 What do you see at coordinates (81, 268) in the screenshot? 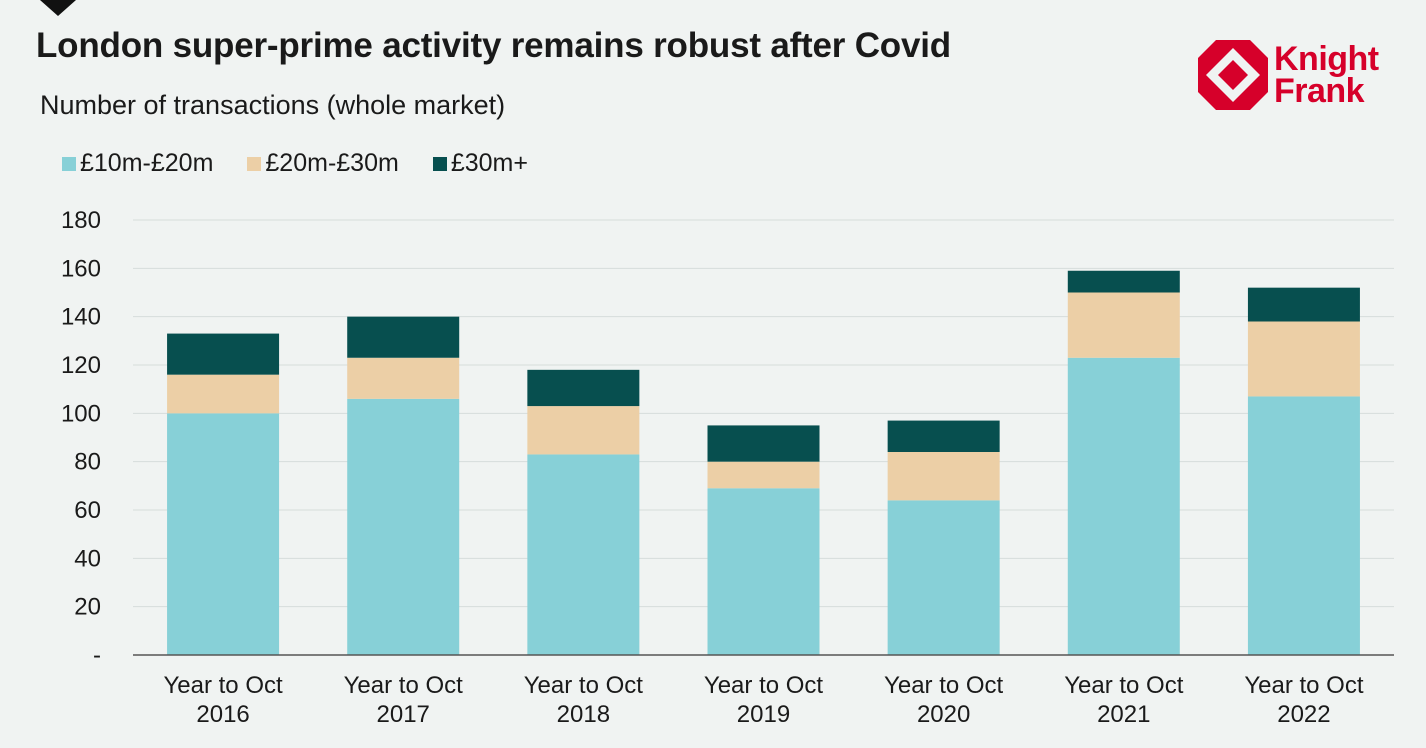
I see `y-tick-label: 160` at bounding box center [81, 268].